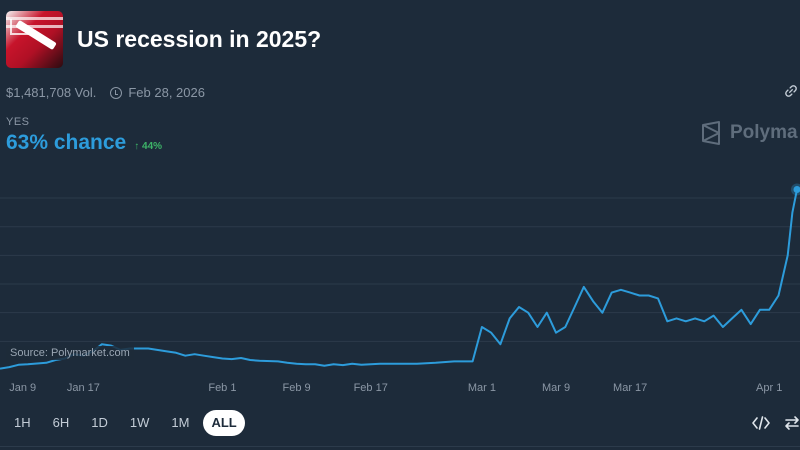 Image resolution: width=800 pixels, height=450 pixels. I want to click on range-button-all: ALL, so click(224, 423).